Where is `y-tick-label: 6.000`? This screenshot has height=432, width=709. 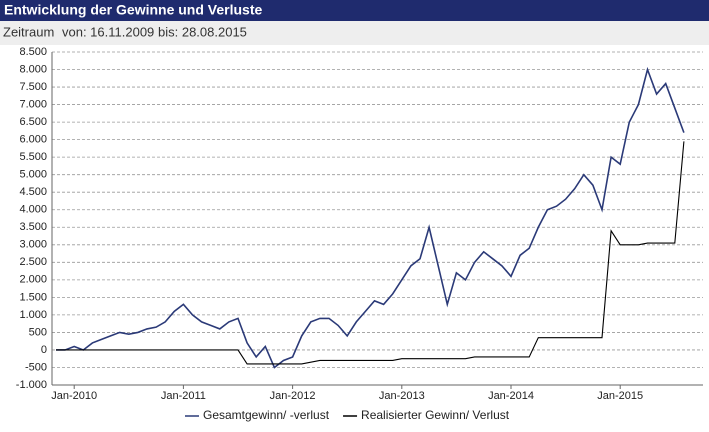
y-tick-label: 6.000 is located at coordinates (33, 140).